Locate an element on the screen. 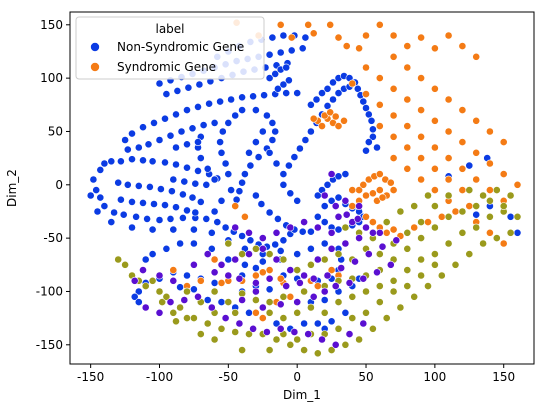 The width and height of the screenshot is (550, 410). legend-entry: Non-Syndromic Gene is located at coordinates (180, 47).